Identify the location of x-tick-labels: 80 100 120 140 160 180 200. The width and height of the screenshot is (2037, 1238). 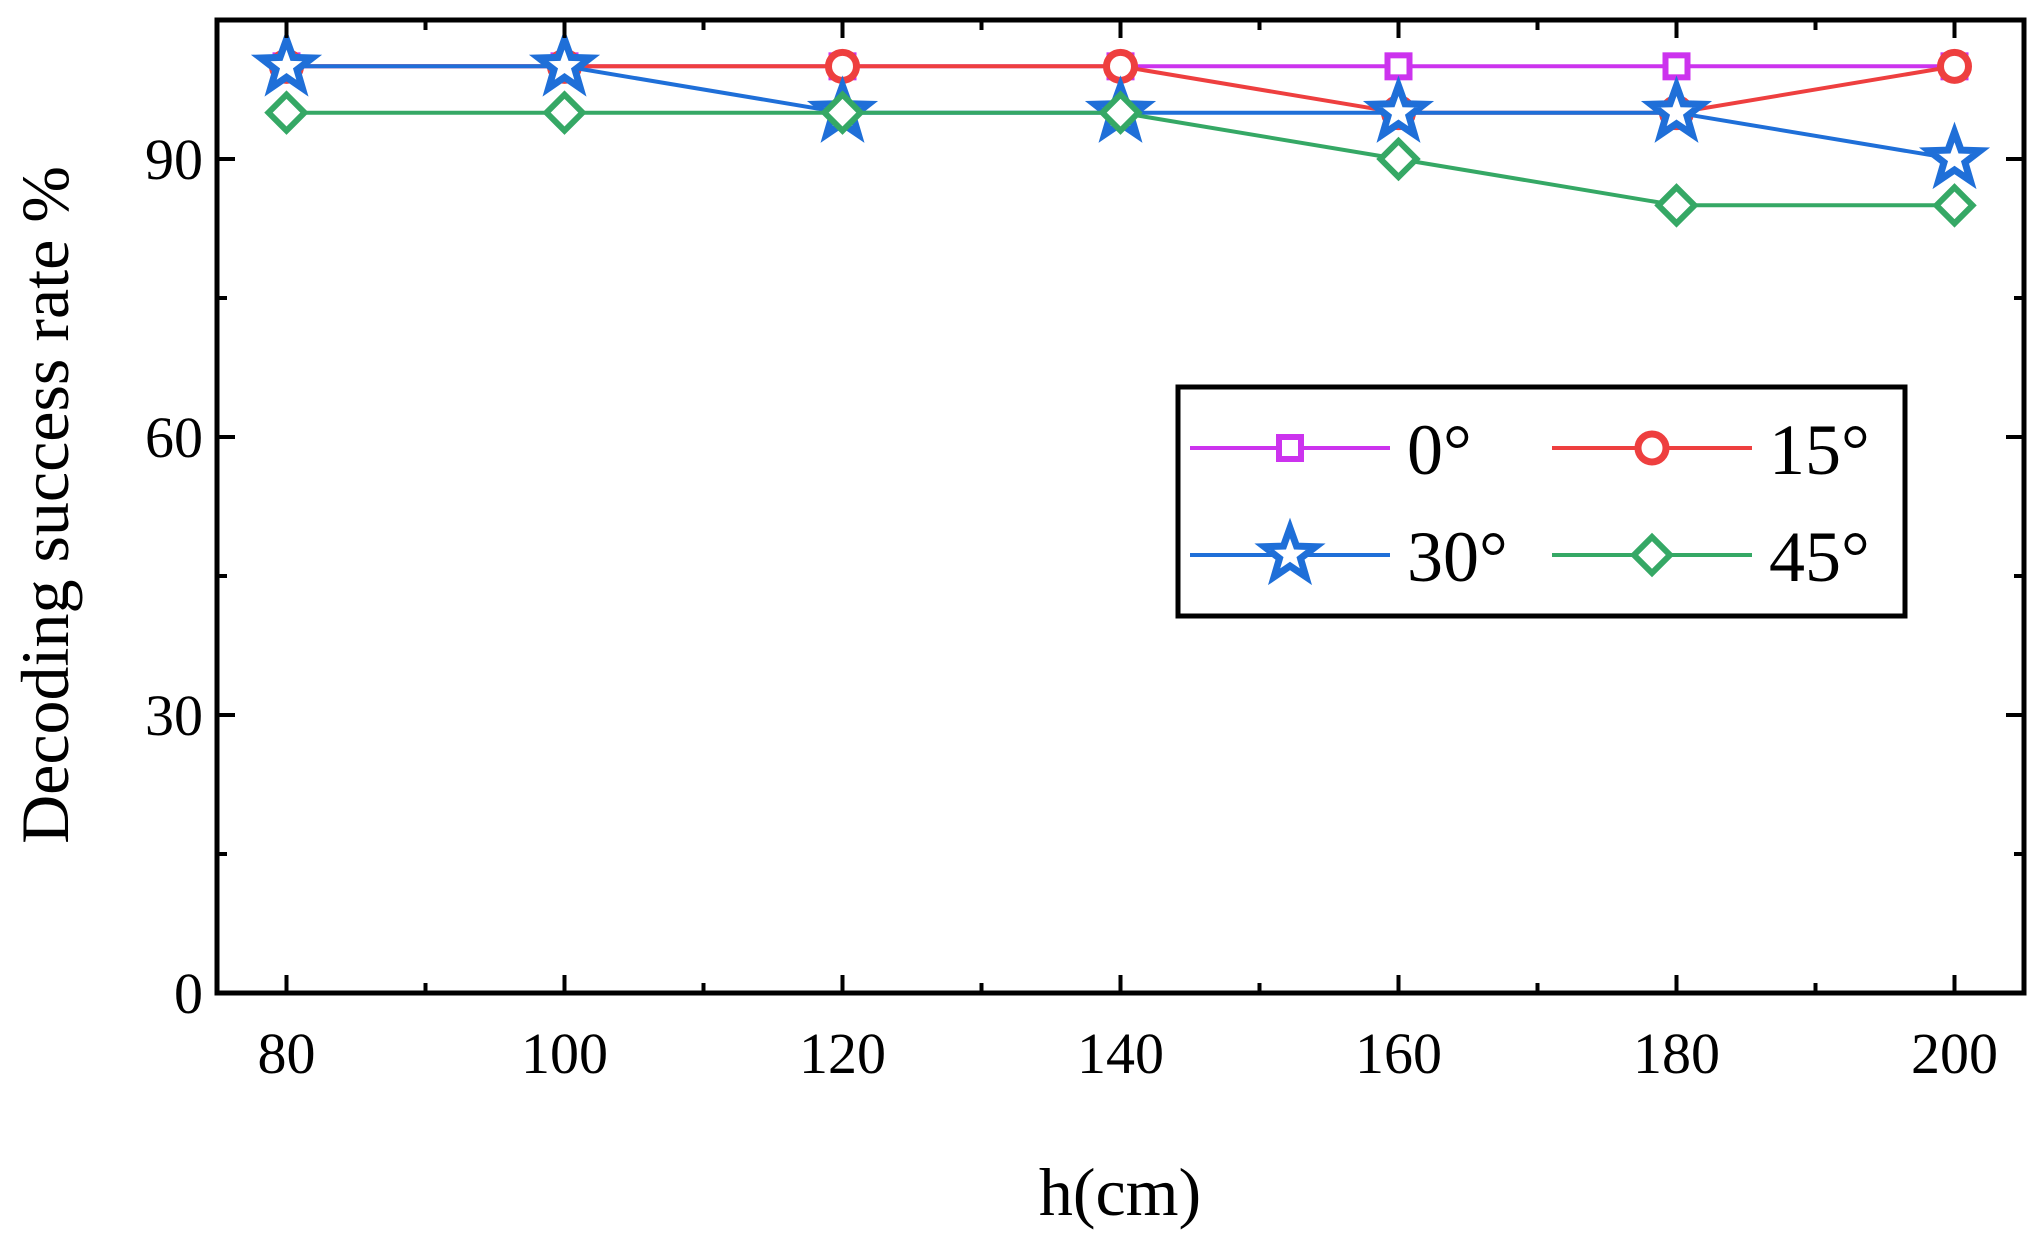
(1128, 1053).